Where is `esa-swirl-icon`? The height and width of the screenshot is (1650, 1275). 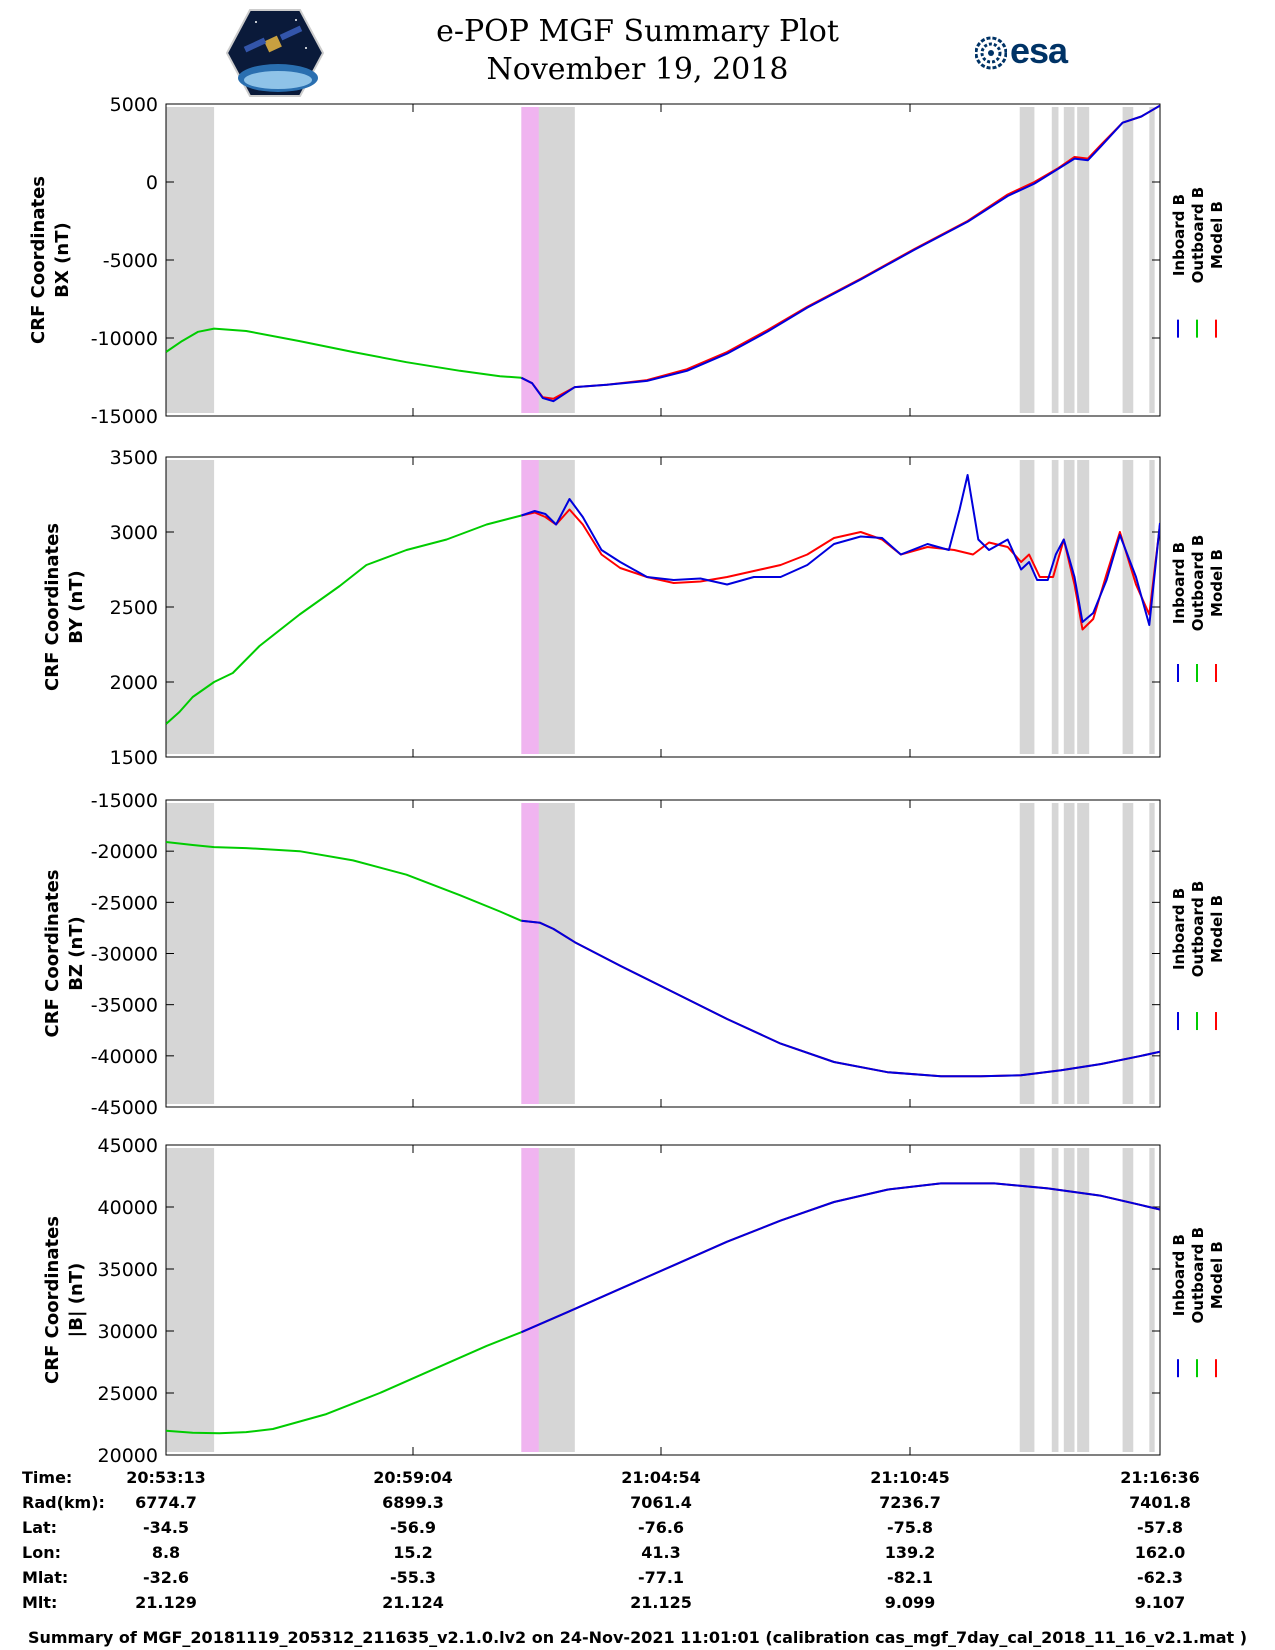
esa-swirl-icon is located at coordinates (991, 53).